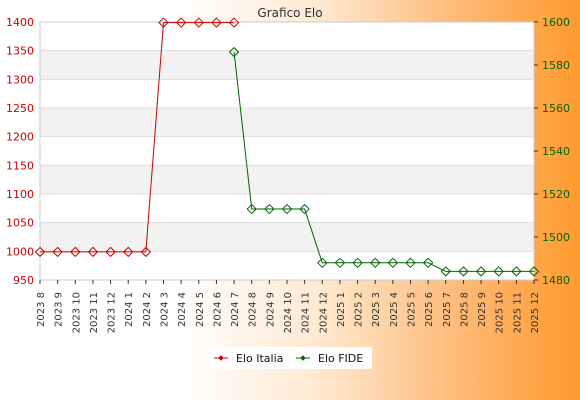 The height and width of the screenshot is (400, 580). Describe the element at coordinates (20, 79) in the screenshot. I see `y-left-tick-label: 1300` at that location.